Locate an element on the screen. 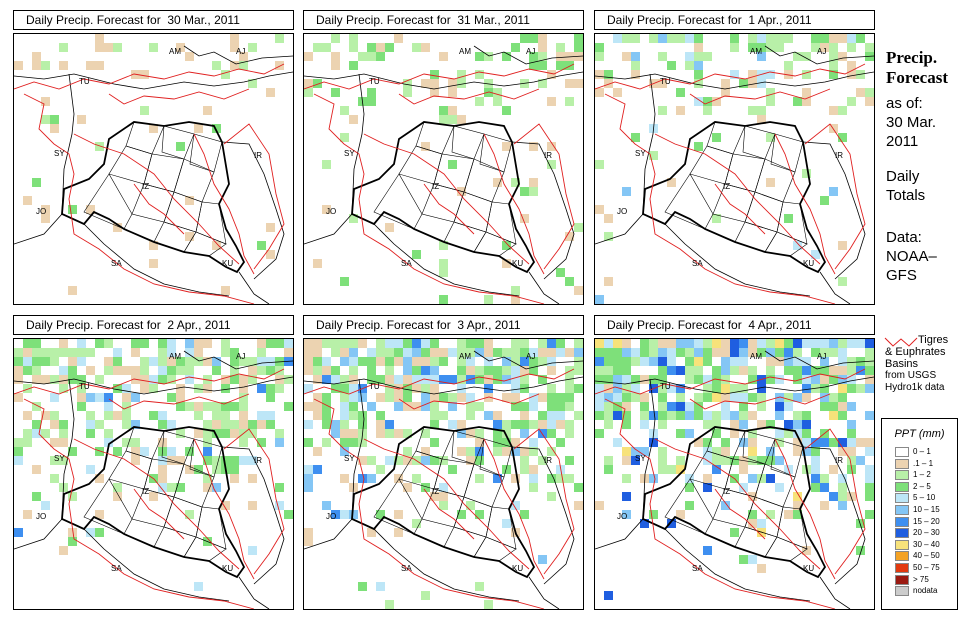  legend-swatch is located at coordinates (902, 486).